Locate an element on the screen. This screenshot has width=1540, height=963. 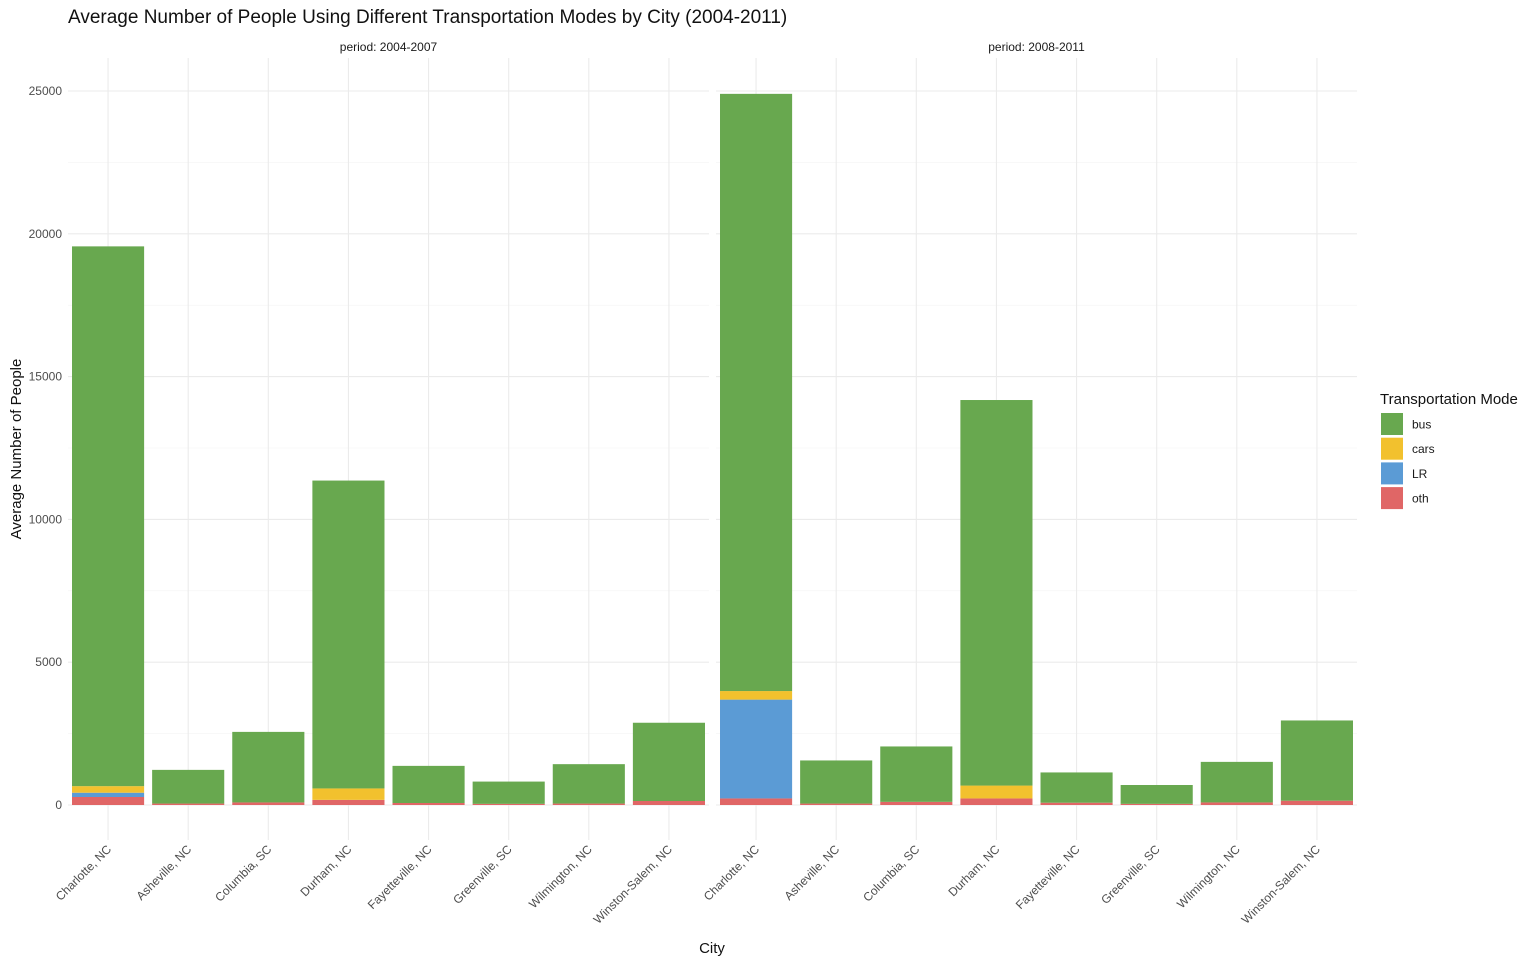
legend-label: oth is located at coordinates (1420, 499).